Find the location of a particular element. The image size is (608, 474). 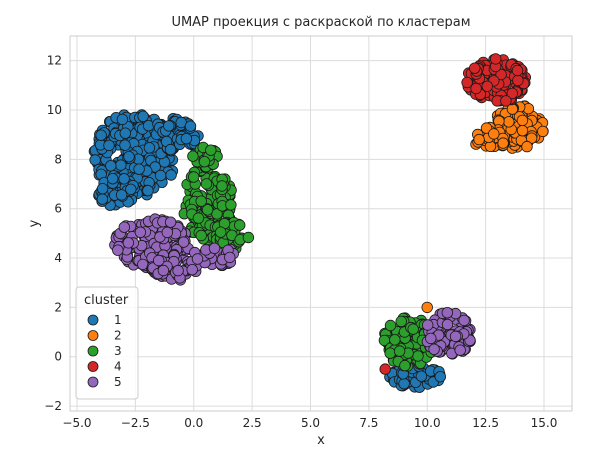

y-tick-label: −2 is located at coordinates (53, 406).